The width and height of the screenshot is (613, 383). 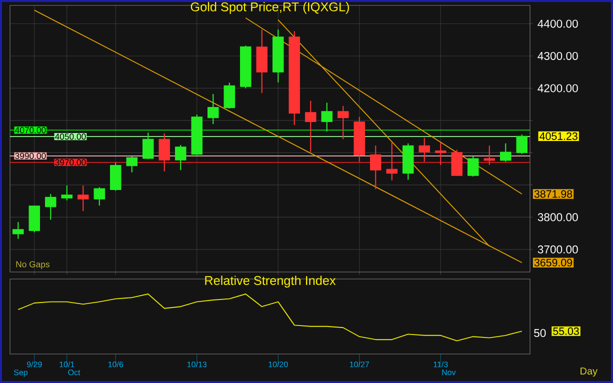 I want to click on y-tick-label: 4300.00, so click(x=558, y=56).